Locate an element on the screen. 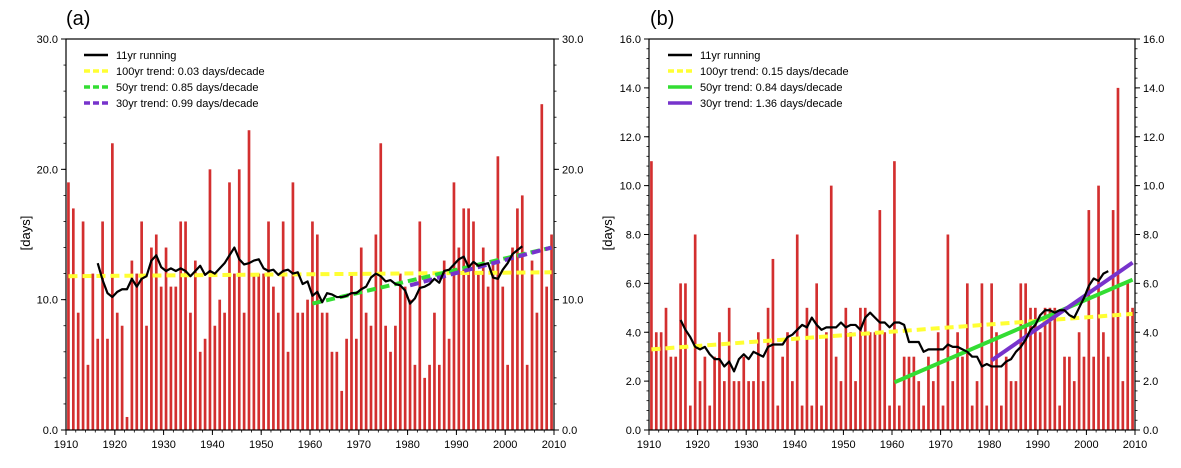 This screenshot has height=468, width=1181. panel-label: (b) is located at coordinates (662, 19).